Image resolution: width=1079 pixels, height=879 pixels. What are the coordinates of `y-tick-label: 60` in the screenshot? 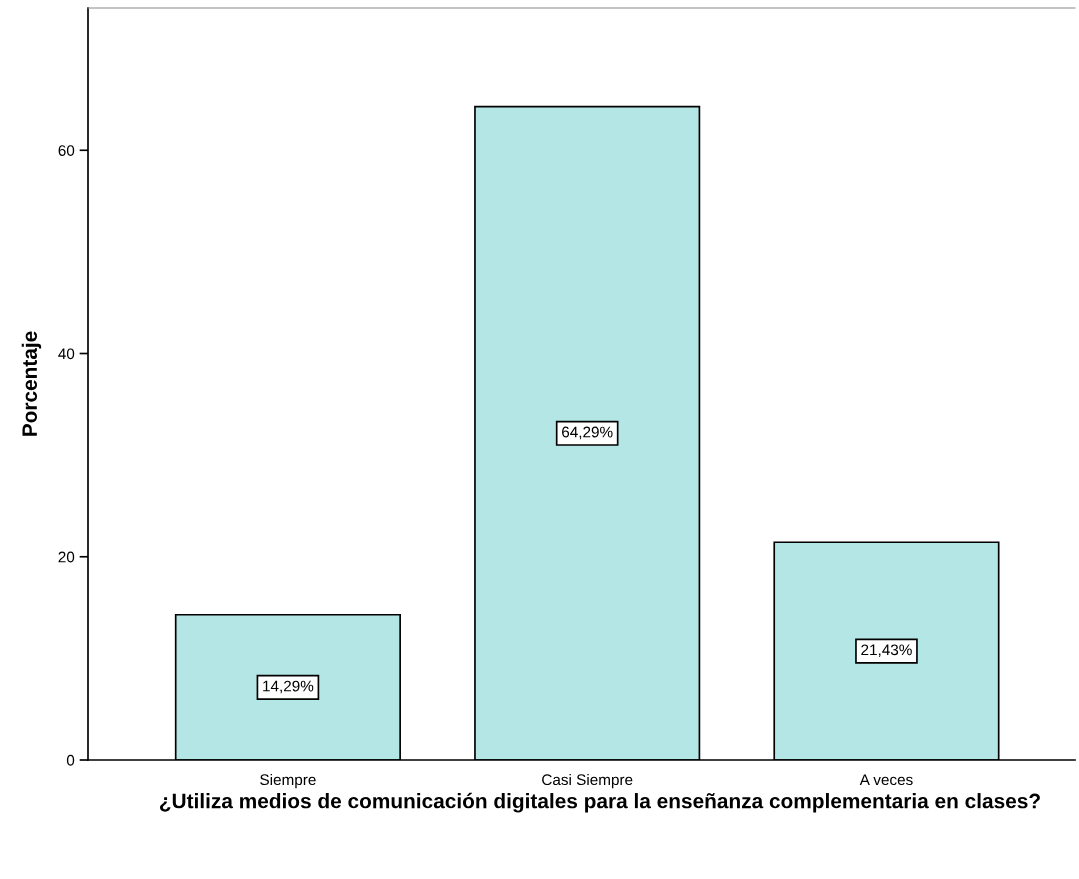 It's located at (66, 150).